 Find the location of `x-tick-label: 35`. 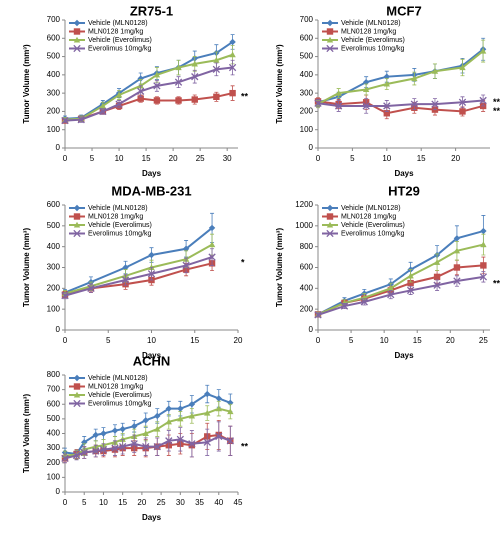

x-tick-label: 35 is located at coordinates (199, 502).